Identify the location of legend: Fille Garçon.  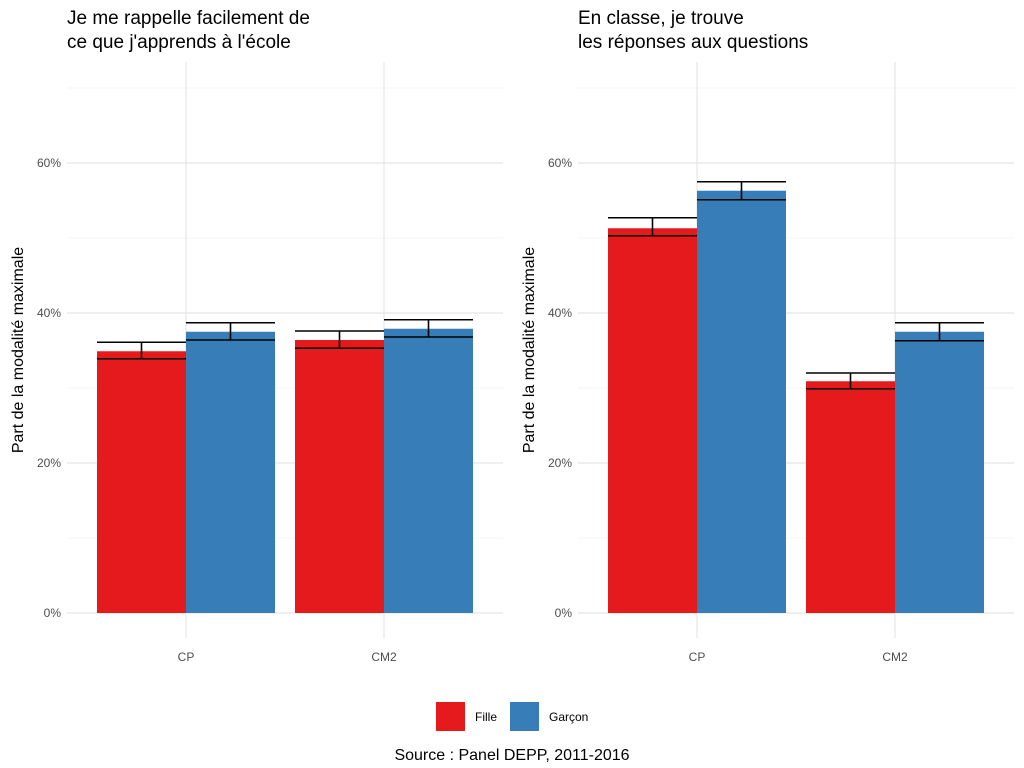
(512, 716).